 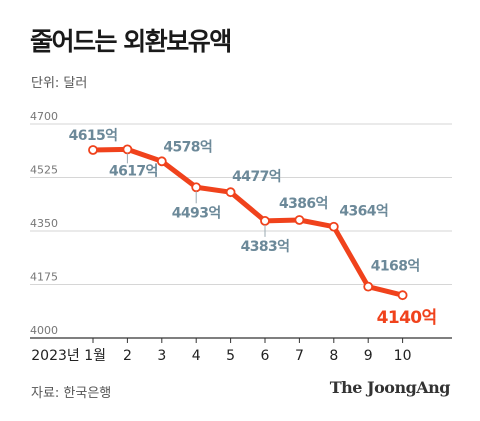 I want to click on data-label: 4493억, so click(x=196, y=213).